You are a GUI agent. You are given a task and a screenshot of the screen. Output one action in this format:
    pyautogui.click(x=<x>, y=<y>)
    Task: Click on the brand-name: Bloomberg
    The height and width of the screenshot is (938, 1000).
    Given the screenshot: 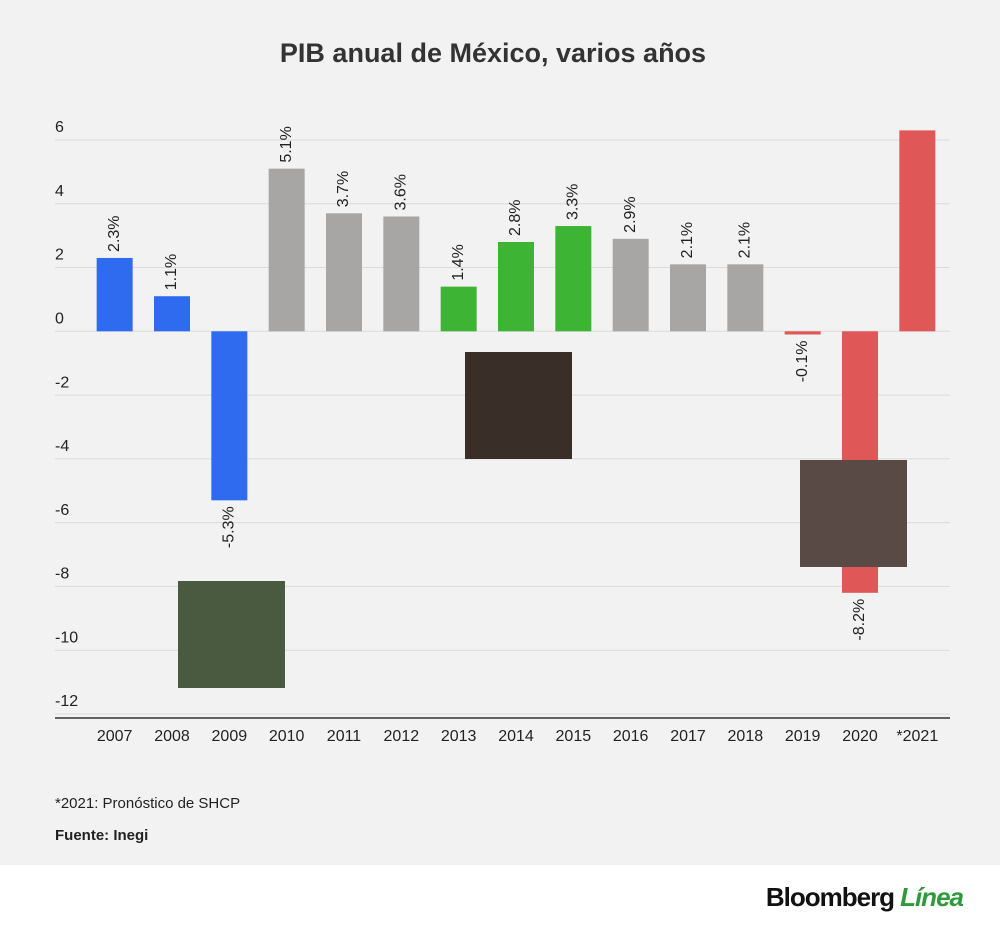 What is the action you would take?
    pyautogui.click(x=830, y=897)
    